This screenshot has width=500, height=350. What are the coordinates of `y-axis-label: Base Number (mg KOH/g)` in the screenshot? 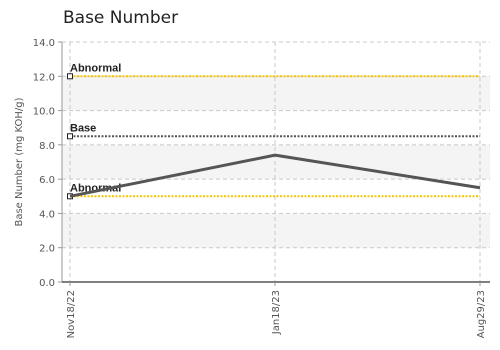 It's located at (19, 161).